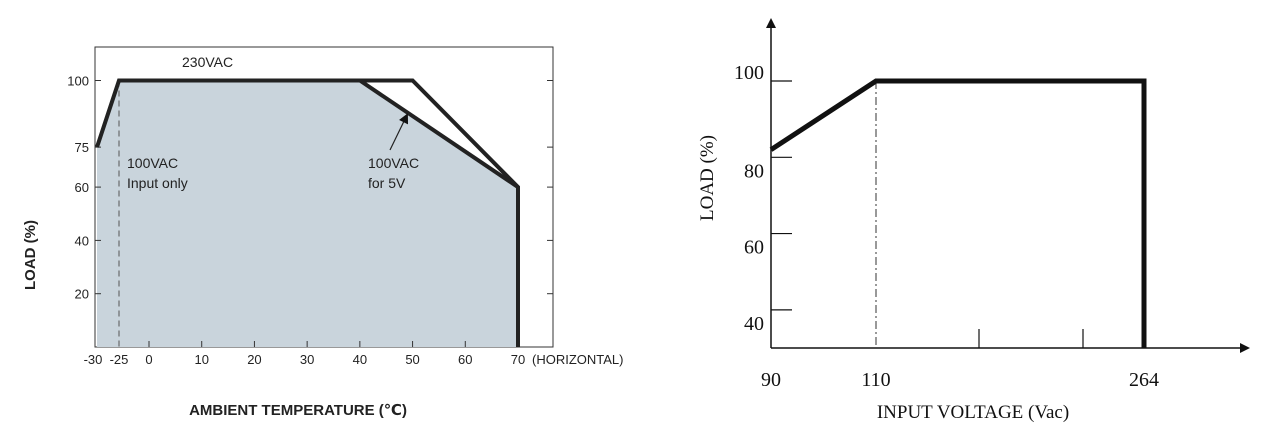  Describe the element at coordinates (254, 359) in the screenshot. I see `chart1-x-tick-label: 20` at that location.